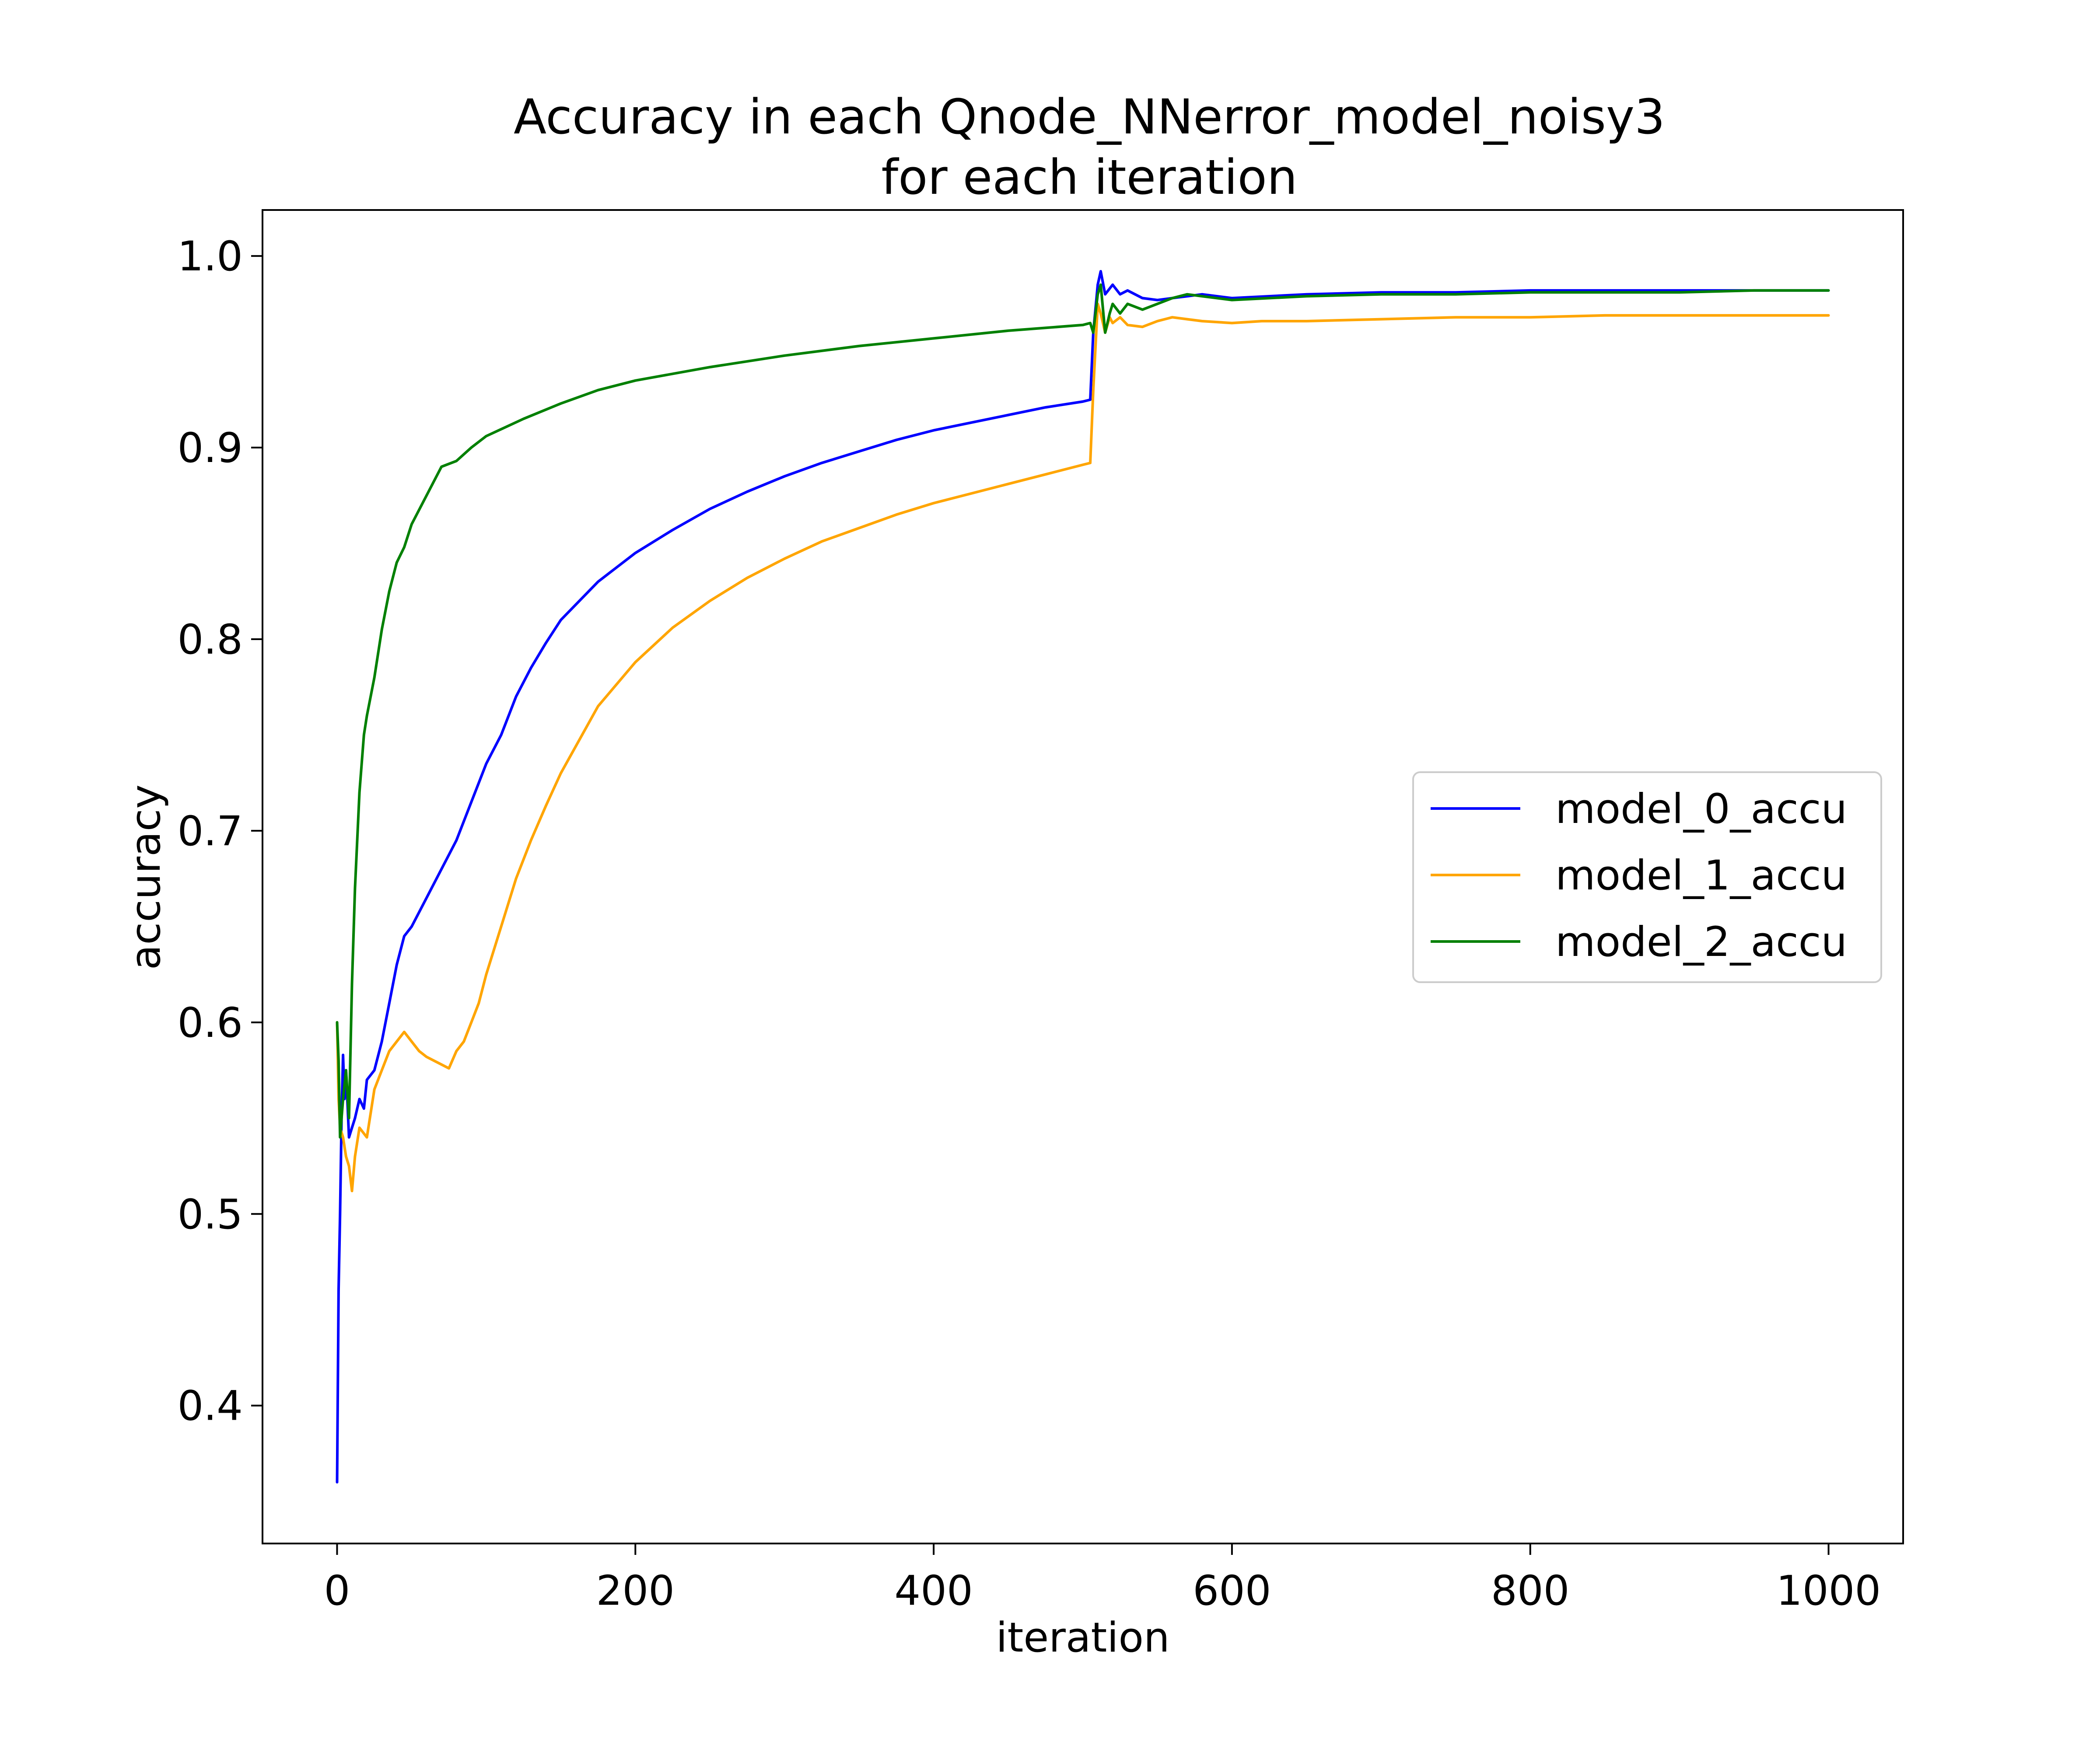 The width and height of the screenshot is (2100, 1750). I want to click on chart-title-line-2: for each iteration, so click(1089, 177).